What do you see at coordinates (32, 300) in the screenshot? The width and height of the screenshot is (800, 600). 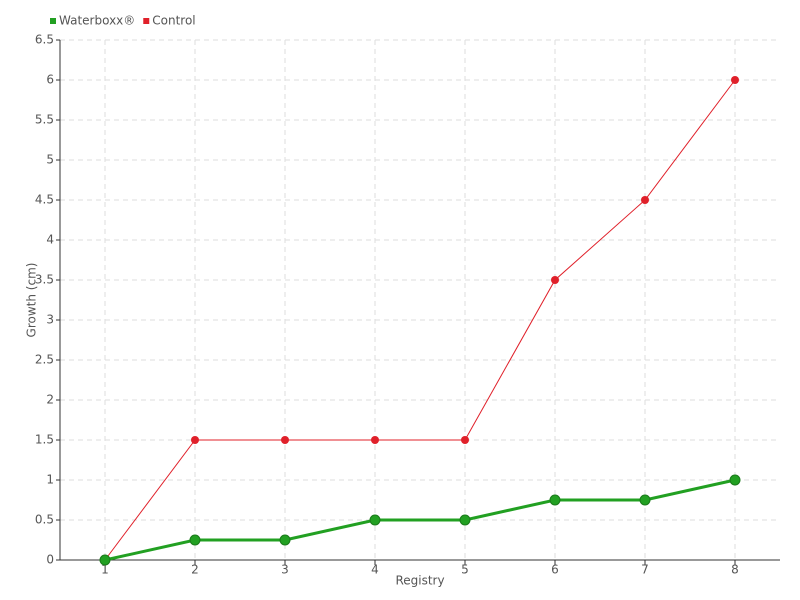 I see `y-axis-label: Growth (cm)` at bounding box center [32, 300].